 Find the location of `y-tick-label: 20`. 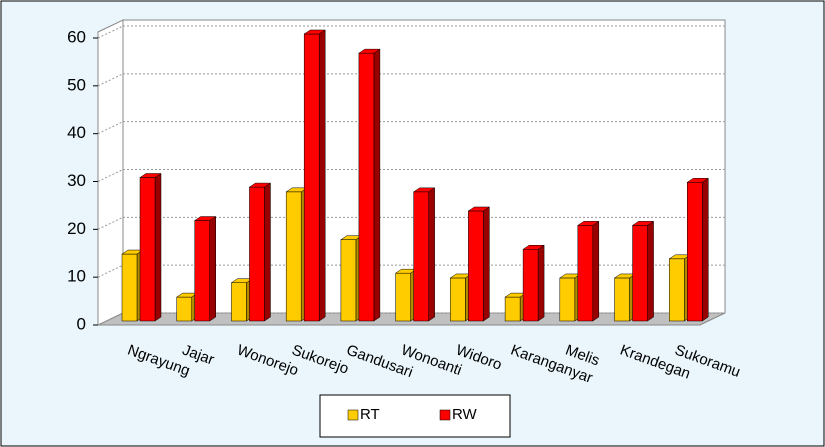

y-tick-label: 20 is located at coordinates (76, 228).